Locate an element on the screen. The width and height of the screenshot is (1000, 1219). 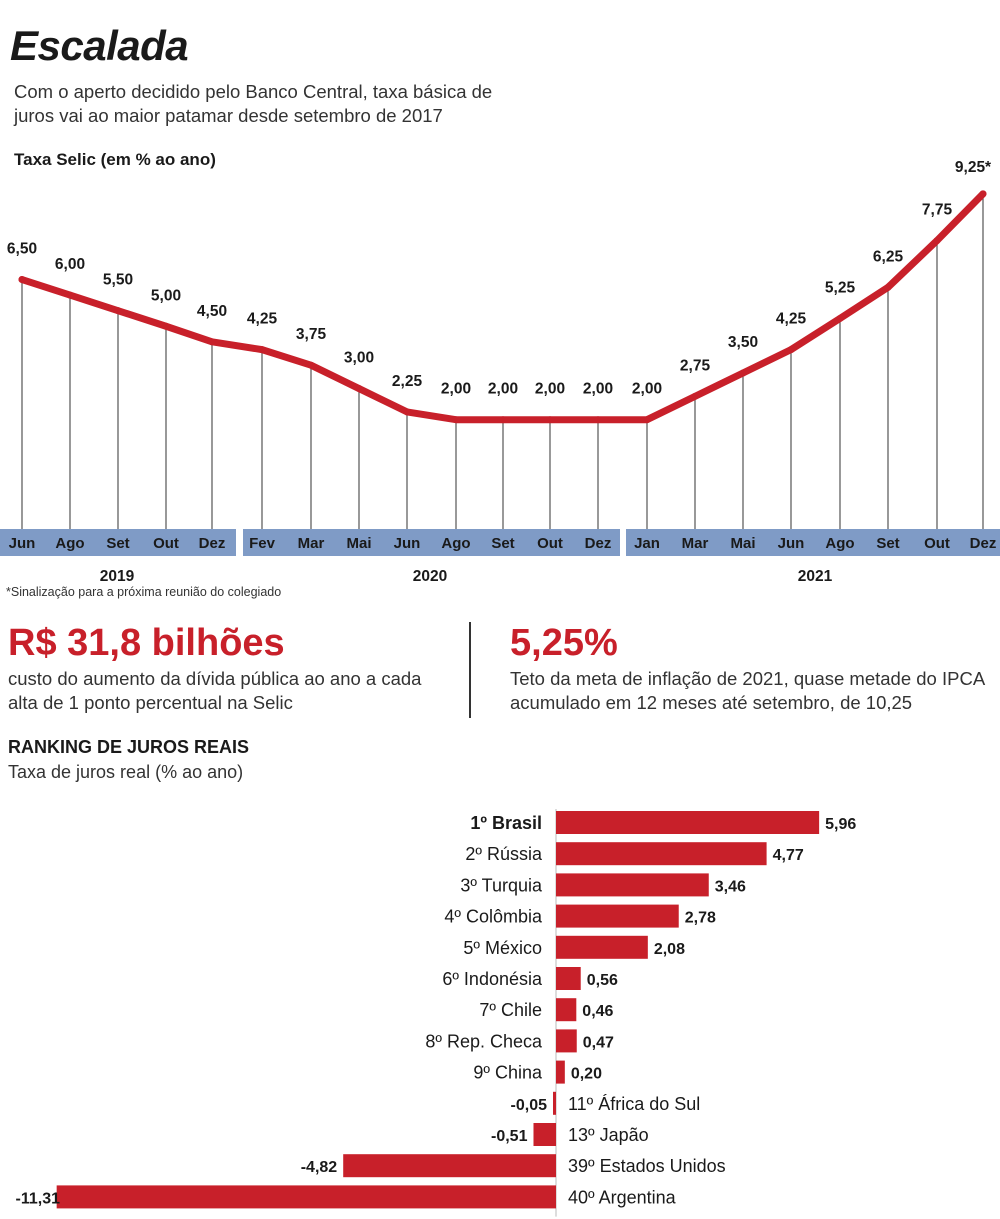
data-label: 5,00 is located at coordinates (166, 295).